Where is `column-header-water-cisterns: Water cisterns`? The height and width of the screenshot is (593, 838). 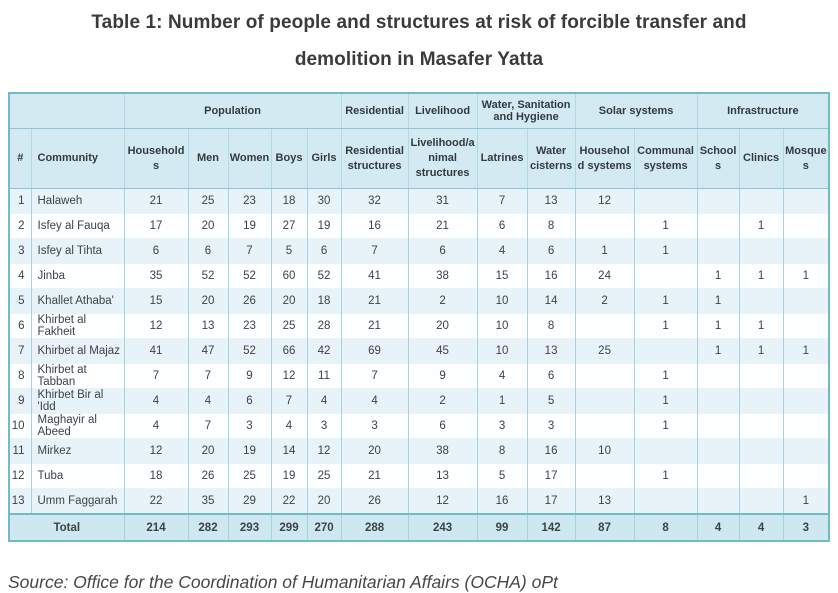
column-header-water-cisterns: Water cisterns is located at coordinates (551, 158).